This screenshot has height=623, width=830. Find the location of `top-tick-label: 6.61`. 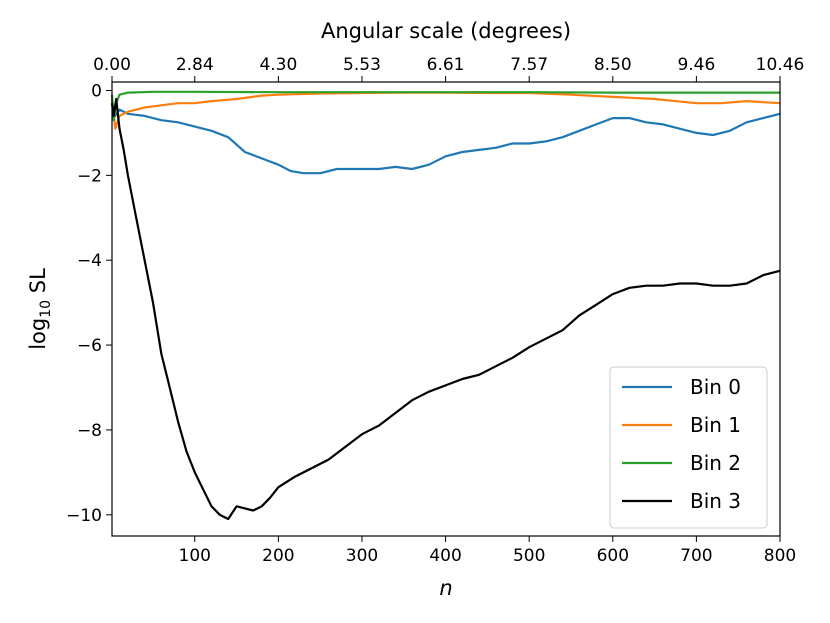

top-tick-label: 6.61 is located at coordinates (446, 65).